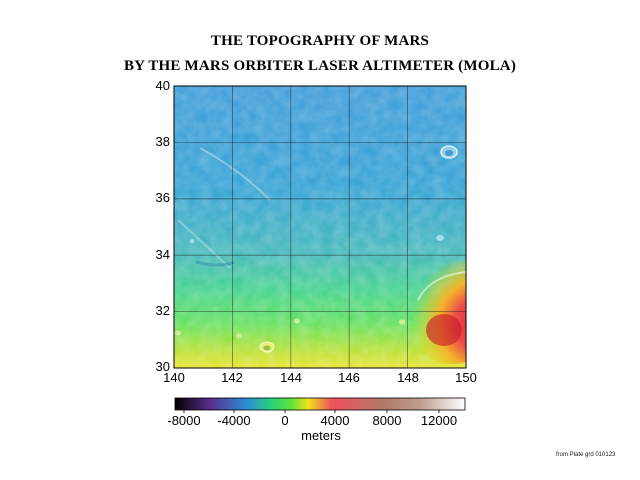  What do you see at coordinates (162, 310) in the screenshot?
I see `lat-label: 32` at bounding box center [162, 310].